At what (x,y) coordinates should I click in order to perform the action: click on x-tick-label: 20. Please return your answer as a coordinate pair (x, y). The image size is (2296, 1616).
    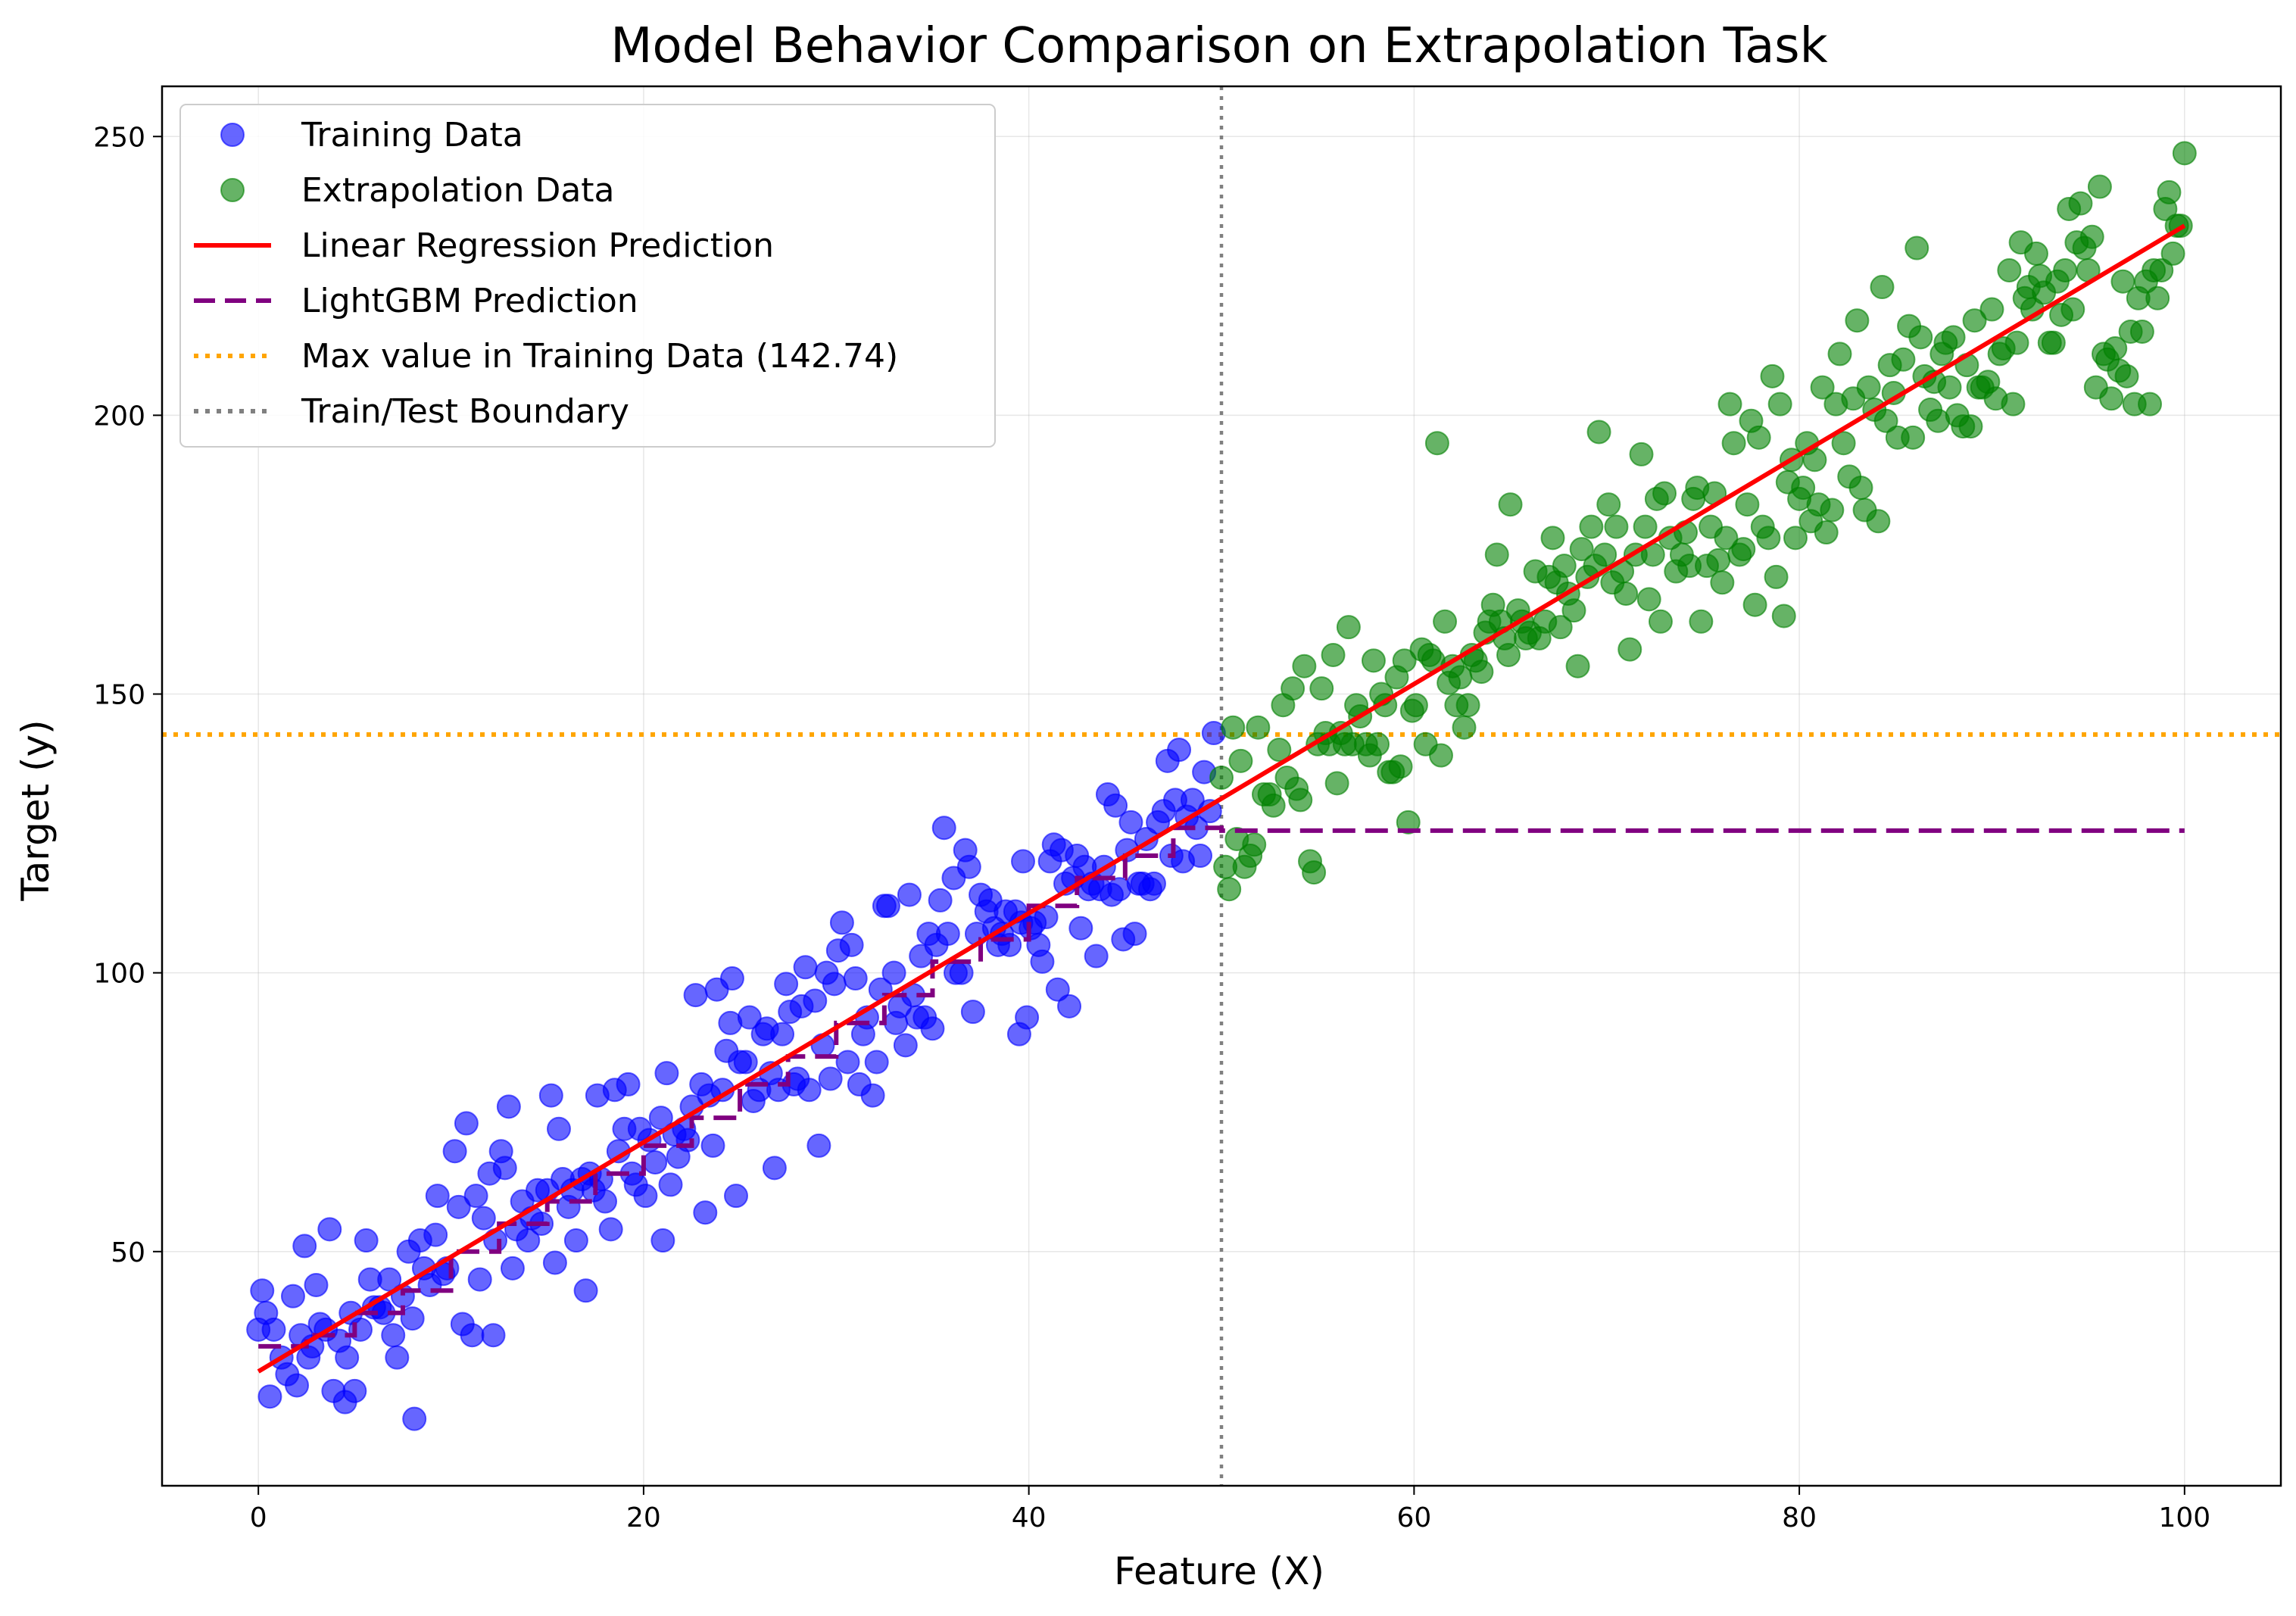
    Looking at the image, I should click on (643, 1517).